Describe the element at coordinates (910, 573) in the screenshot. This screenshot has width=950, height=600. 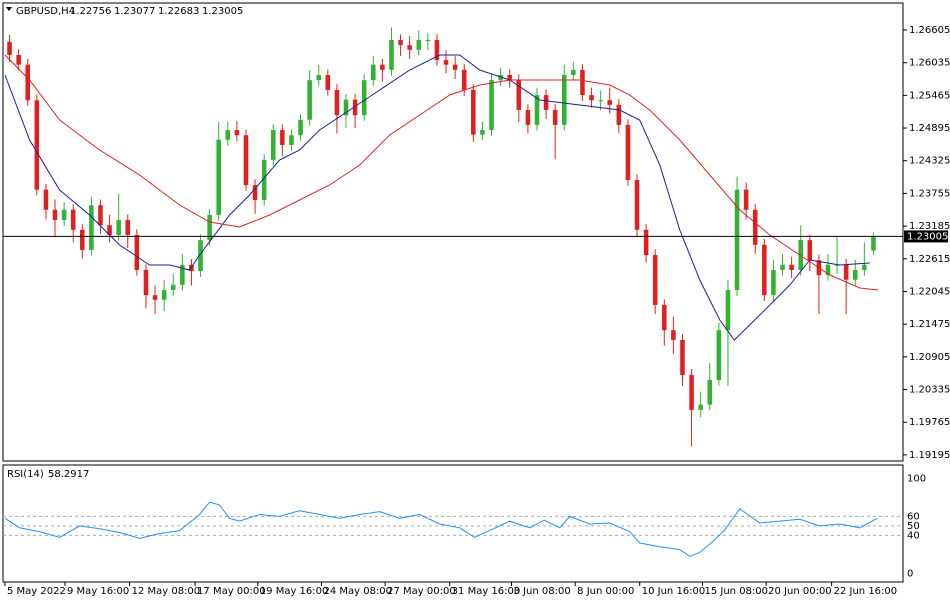
I see `rsi-tick-label: 0` at that location.